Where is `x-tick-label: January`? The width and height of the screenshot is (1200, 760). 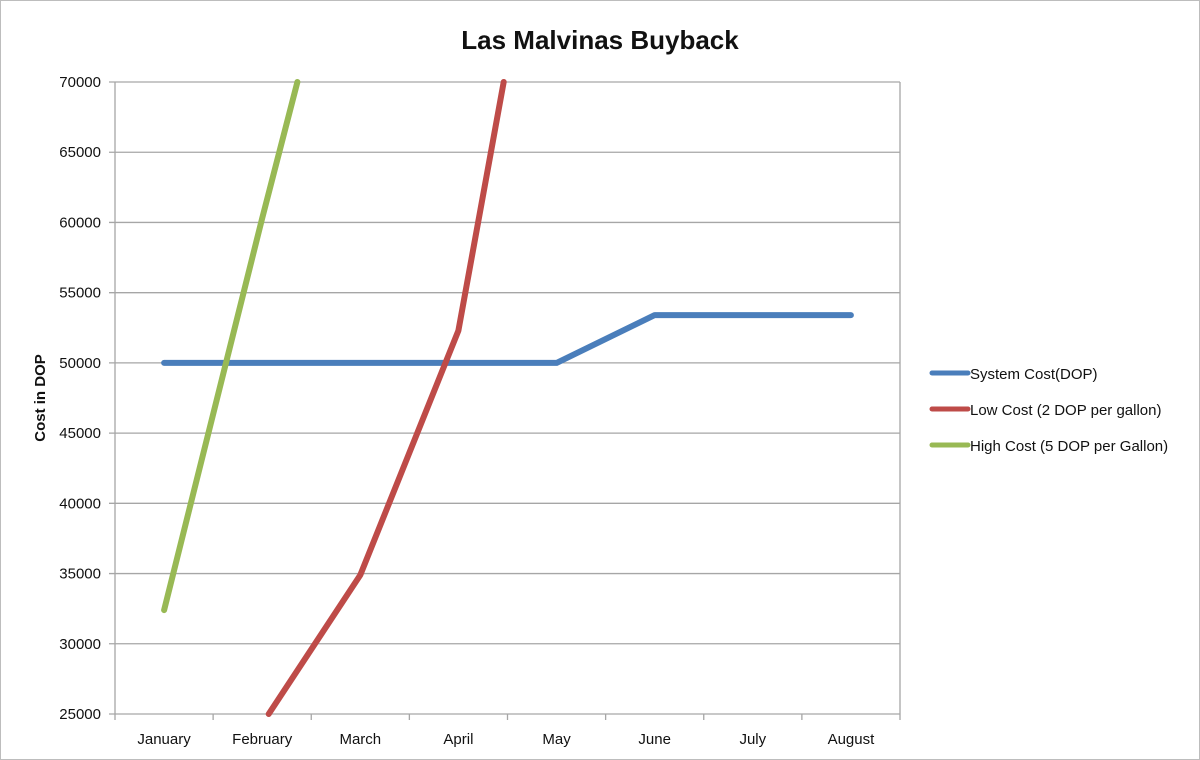
x-tick-label: January is located at coordinates (164, 739).